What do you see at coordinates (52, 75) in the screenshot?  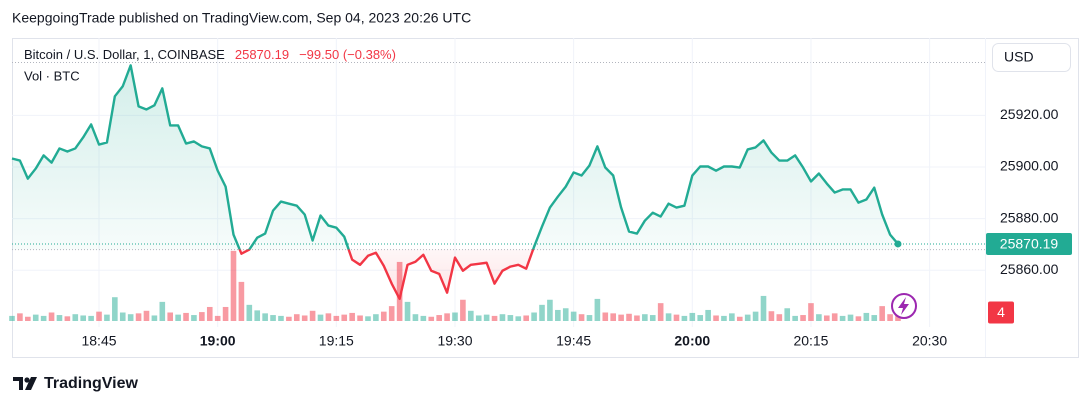 I see `volume-legend: Vol · BTC` at bounding box center [52, 75].